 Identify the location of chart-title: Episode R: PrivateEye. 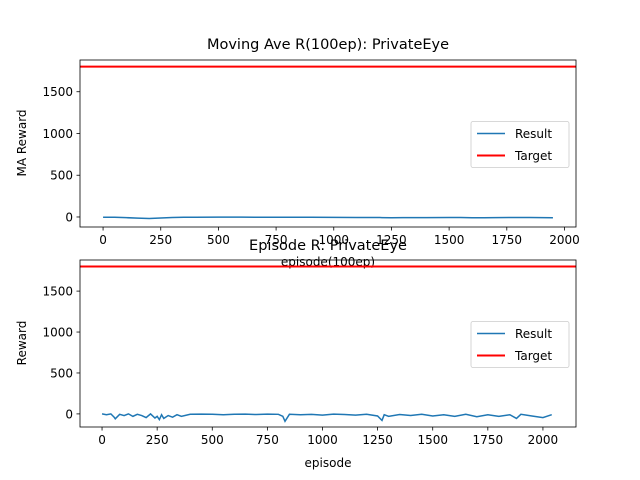
(328, 246).